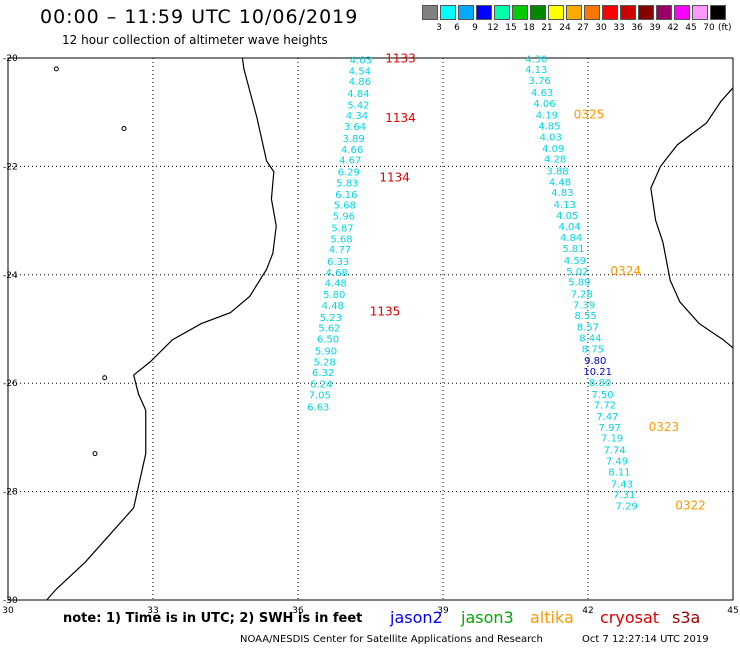 This screenshot has width=740, height=650. Describe the element at coordinates (323, 373) in the screenshot. I see `track-left-wave-value: 6.32` at that location.